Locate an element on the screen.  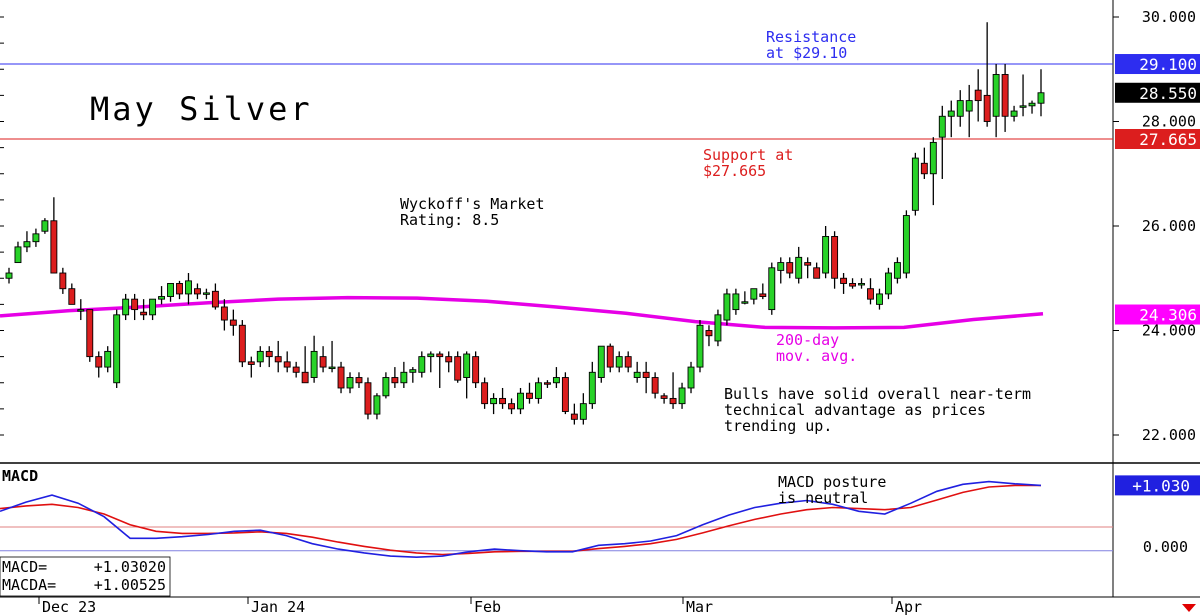
x-tick-label: Feb is located at coordinates (487, 607).